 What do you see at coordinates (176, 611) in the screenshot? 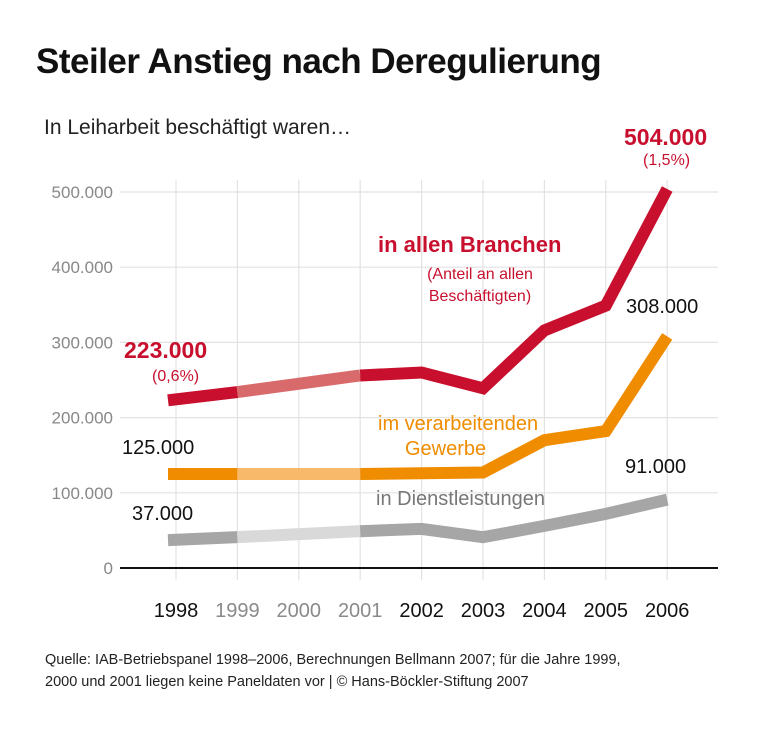
I see `x-tick-label: 1998` at bounding box center [176, 611].